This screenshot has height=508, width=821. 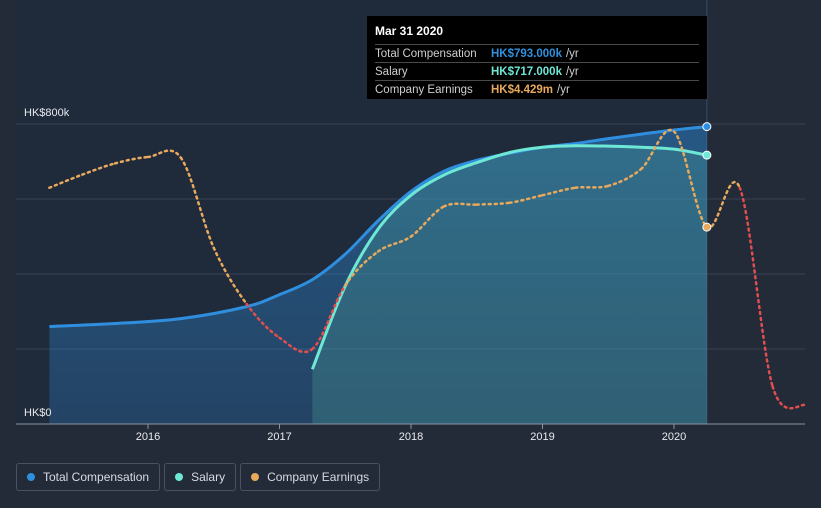 I want to click on tooltip-label: Total Compensation, so click(x=426, y=53).